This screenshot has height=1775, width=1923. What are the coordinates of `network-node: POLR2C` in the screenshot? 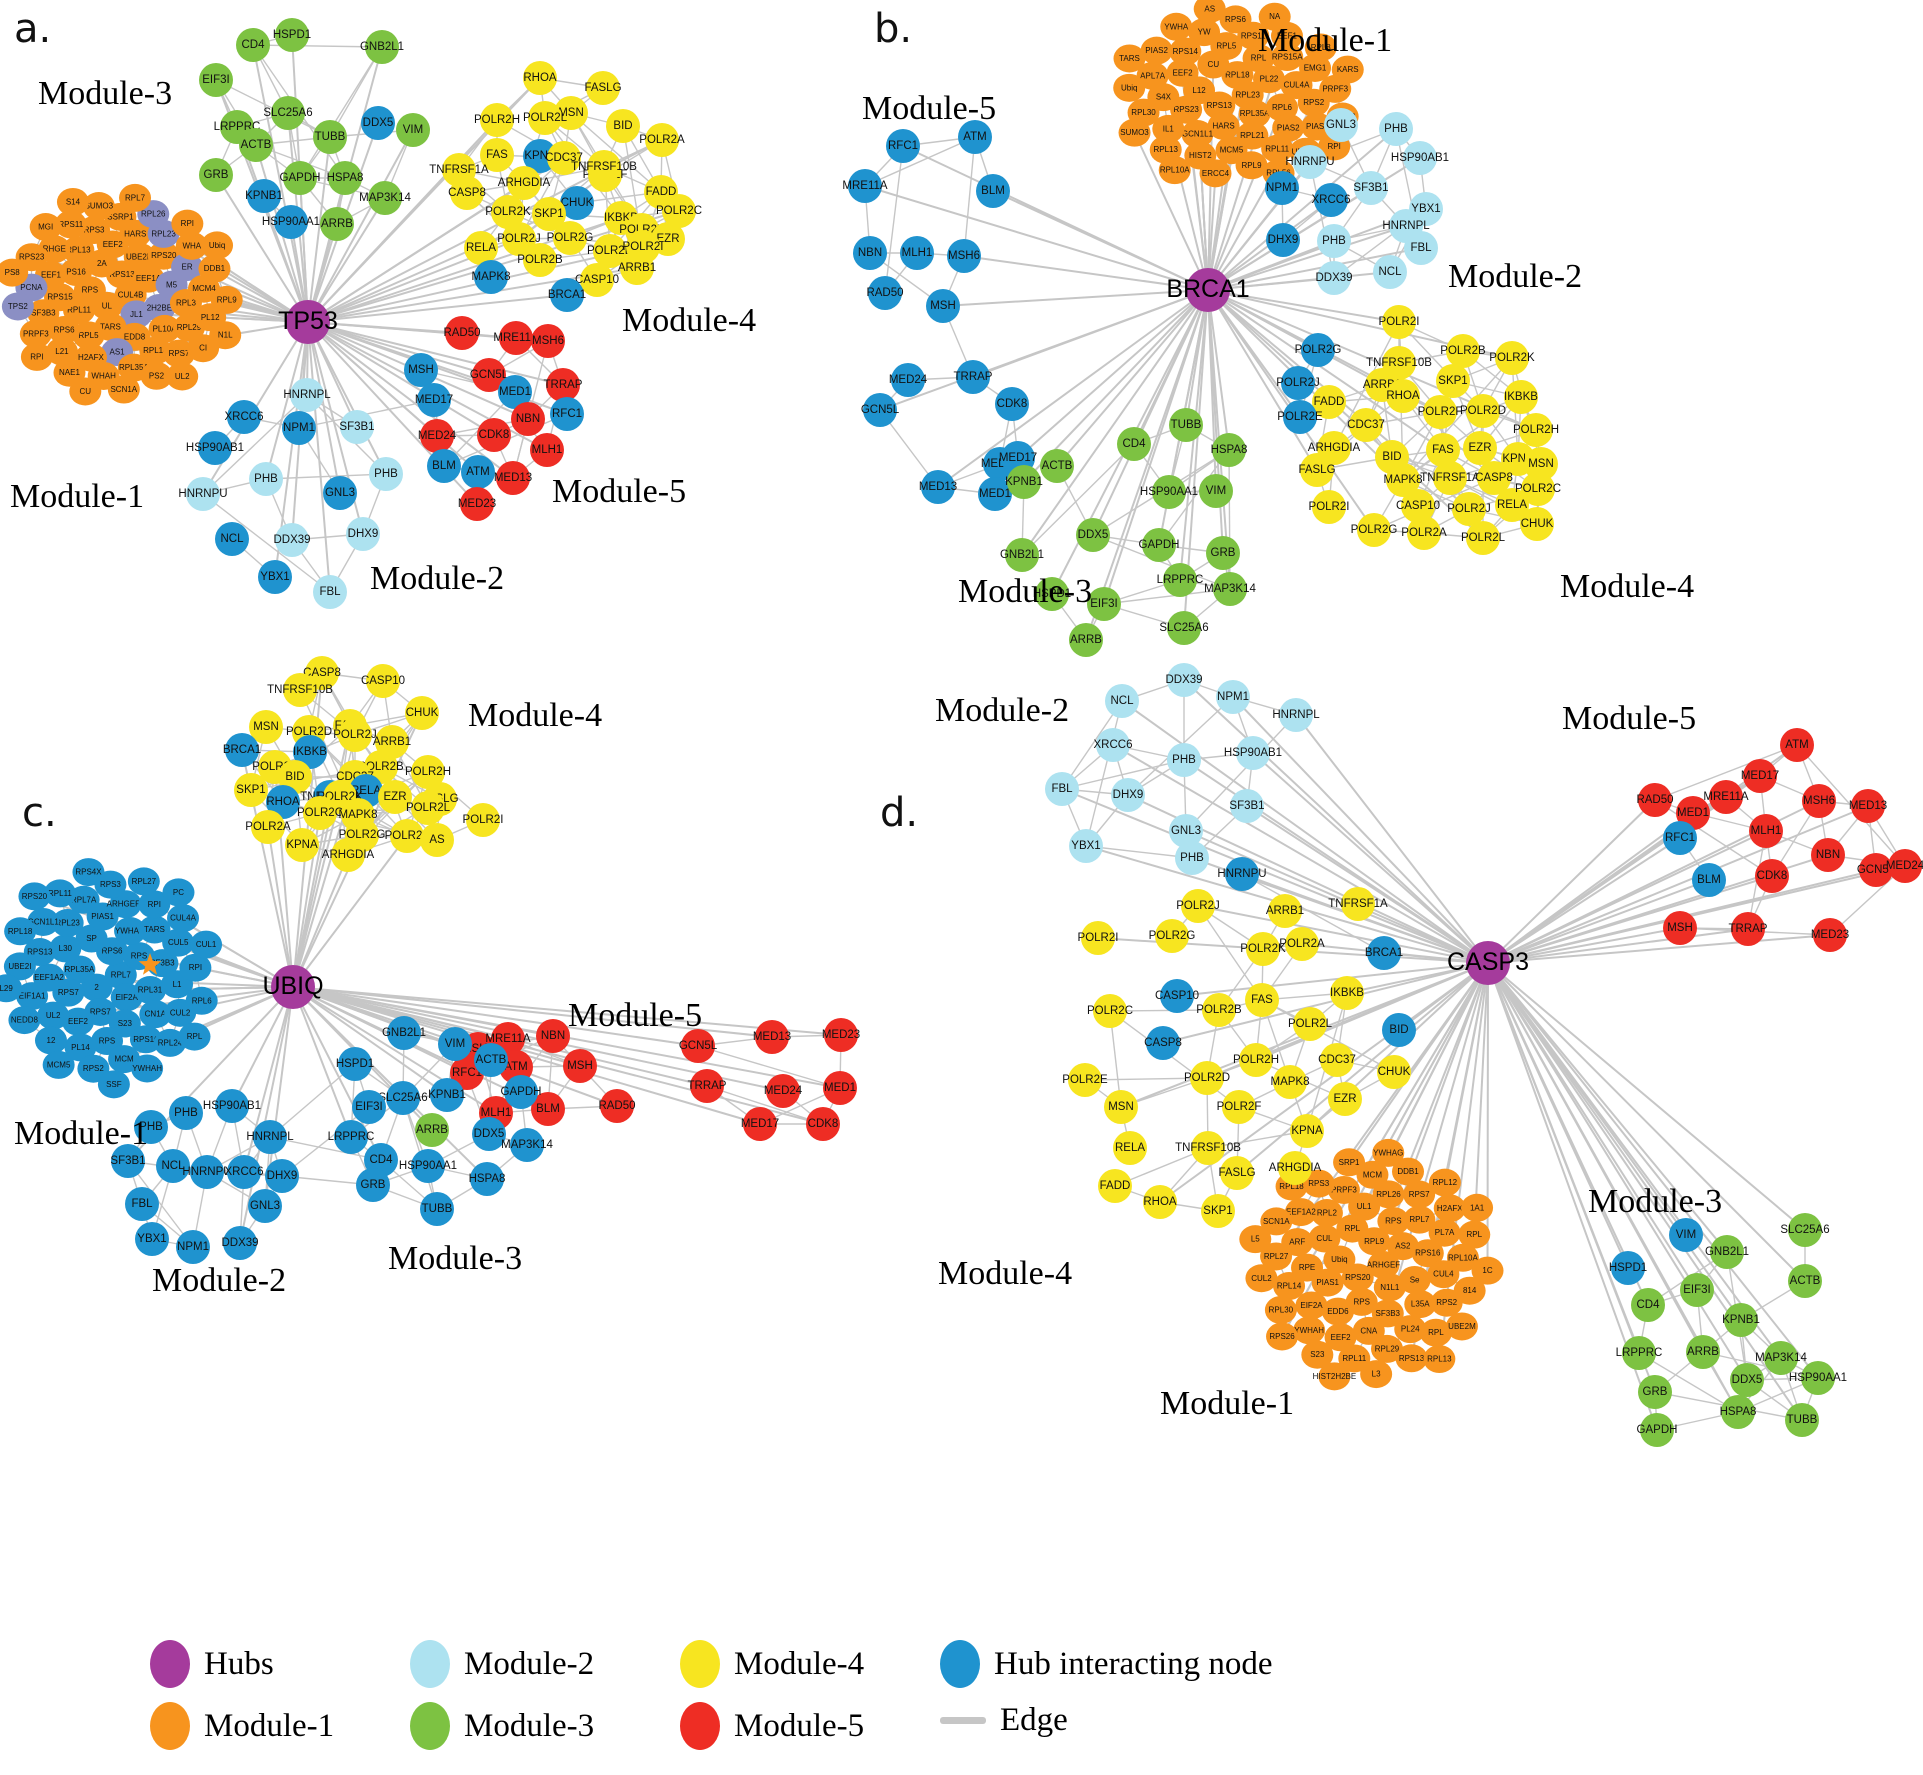 It's located at (1538, 489).